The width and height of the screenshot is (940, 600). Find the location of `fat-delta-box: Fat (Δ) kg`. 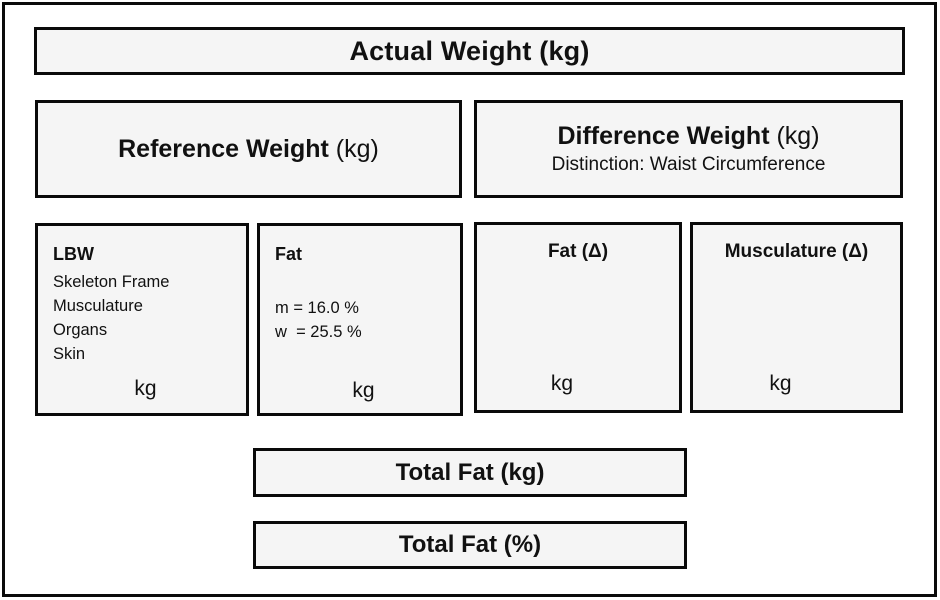

fat-delta-box: Fat (Δ) kg is located at coordinates (578, 317).